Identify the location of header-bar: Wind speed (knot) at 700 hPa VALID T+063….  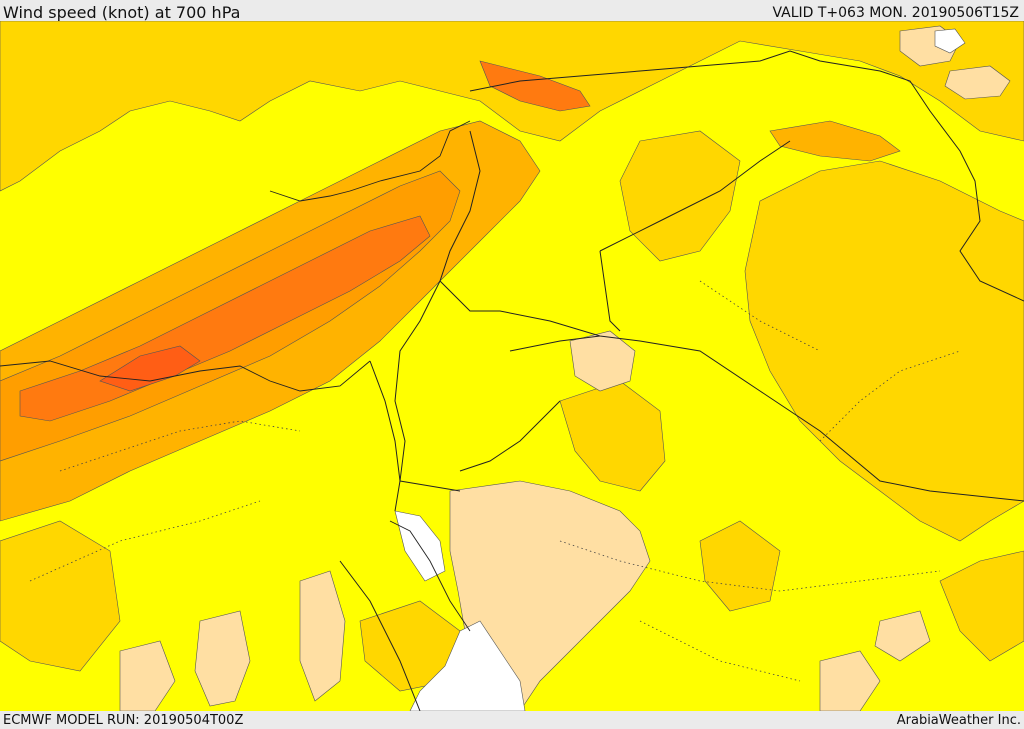
(512, 12).